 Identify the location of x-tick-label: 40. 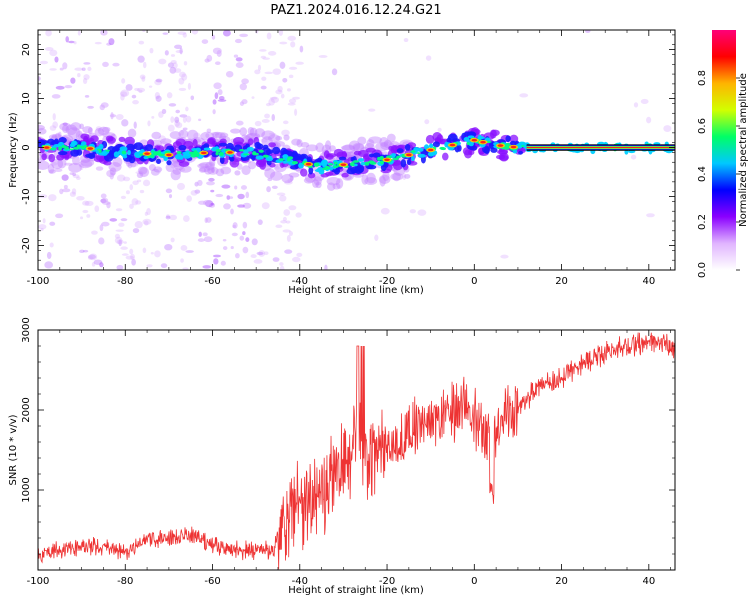
(648, 281).